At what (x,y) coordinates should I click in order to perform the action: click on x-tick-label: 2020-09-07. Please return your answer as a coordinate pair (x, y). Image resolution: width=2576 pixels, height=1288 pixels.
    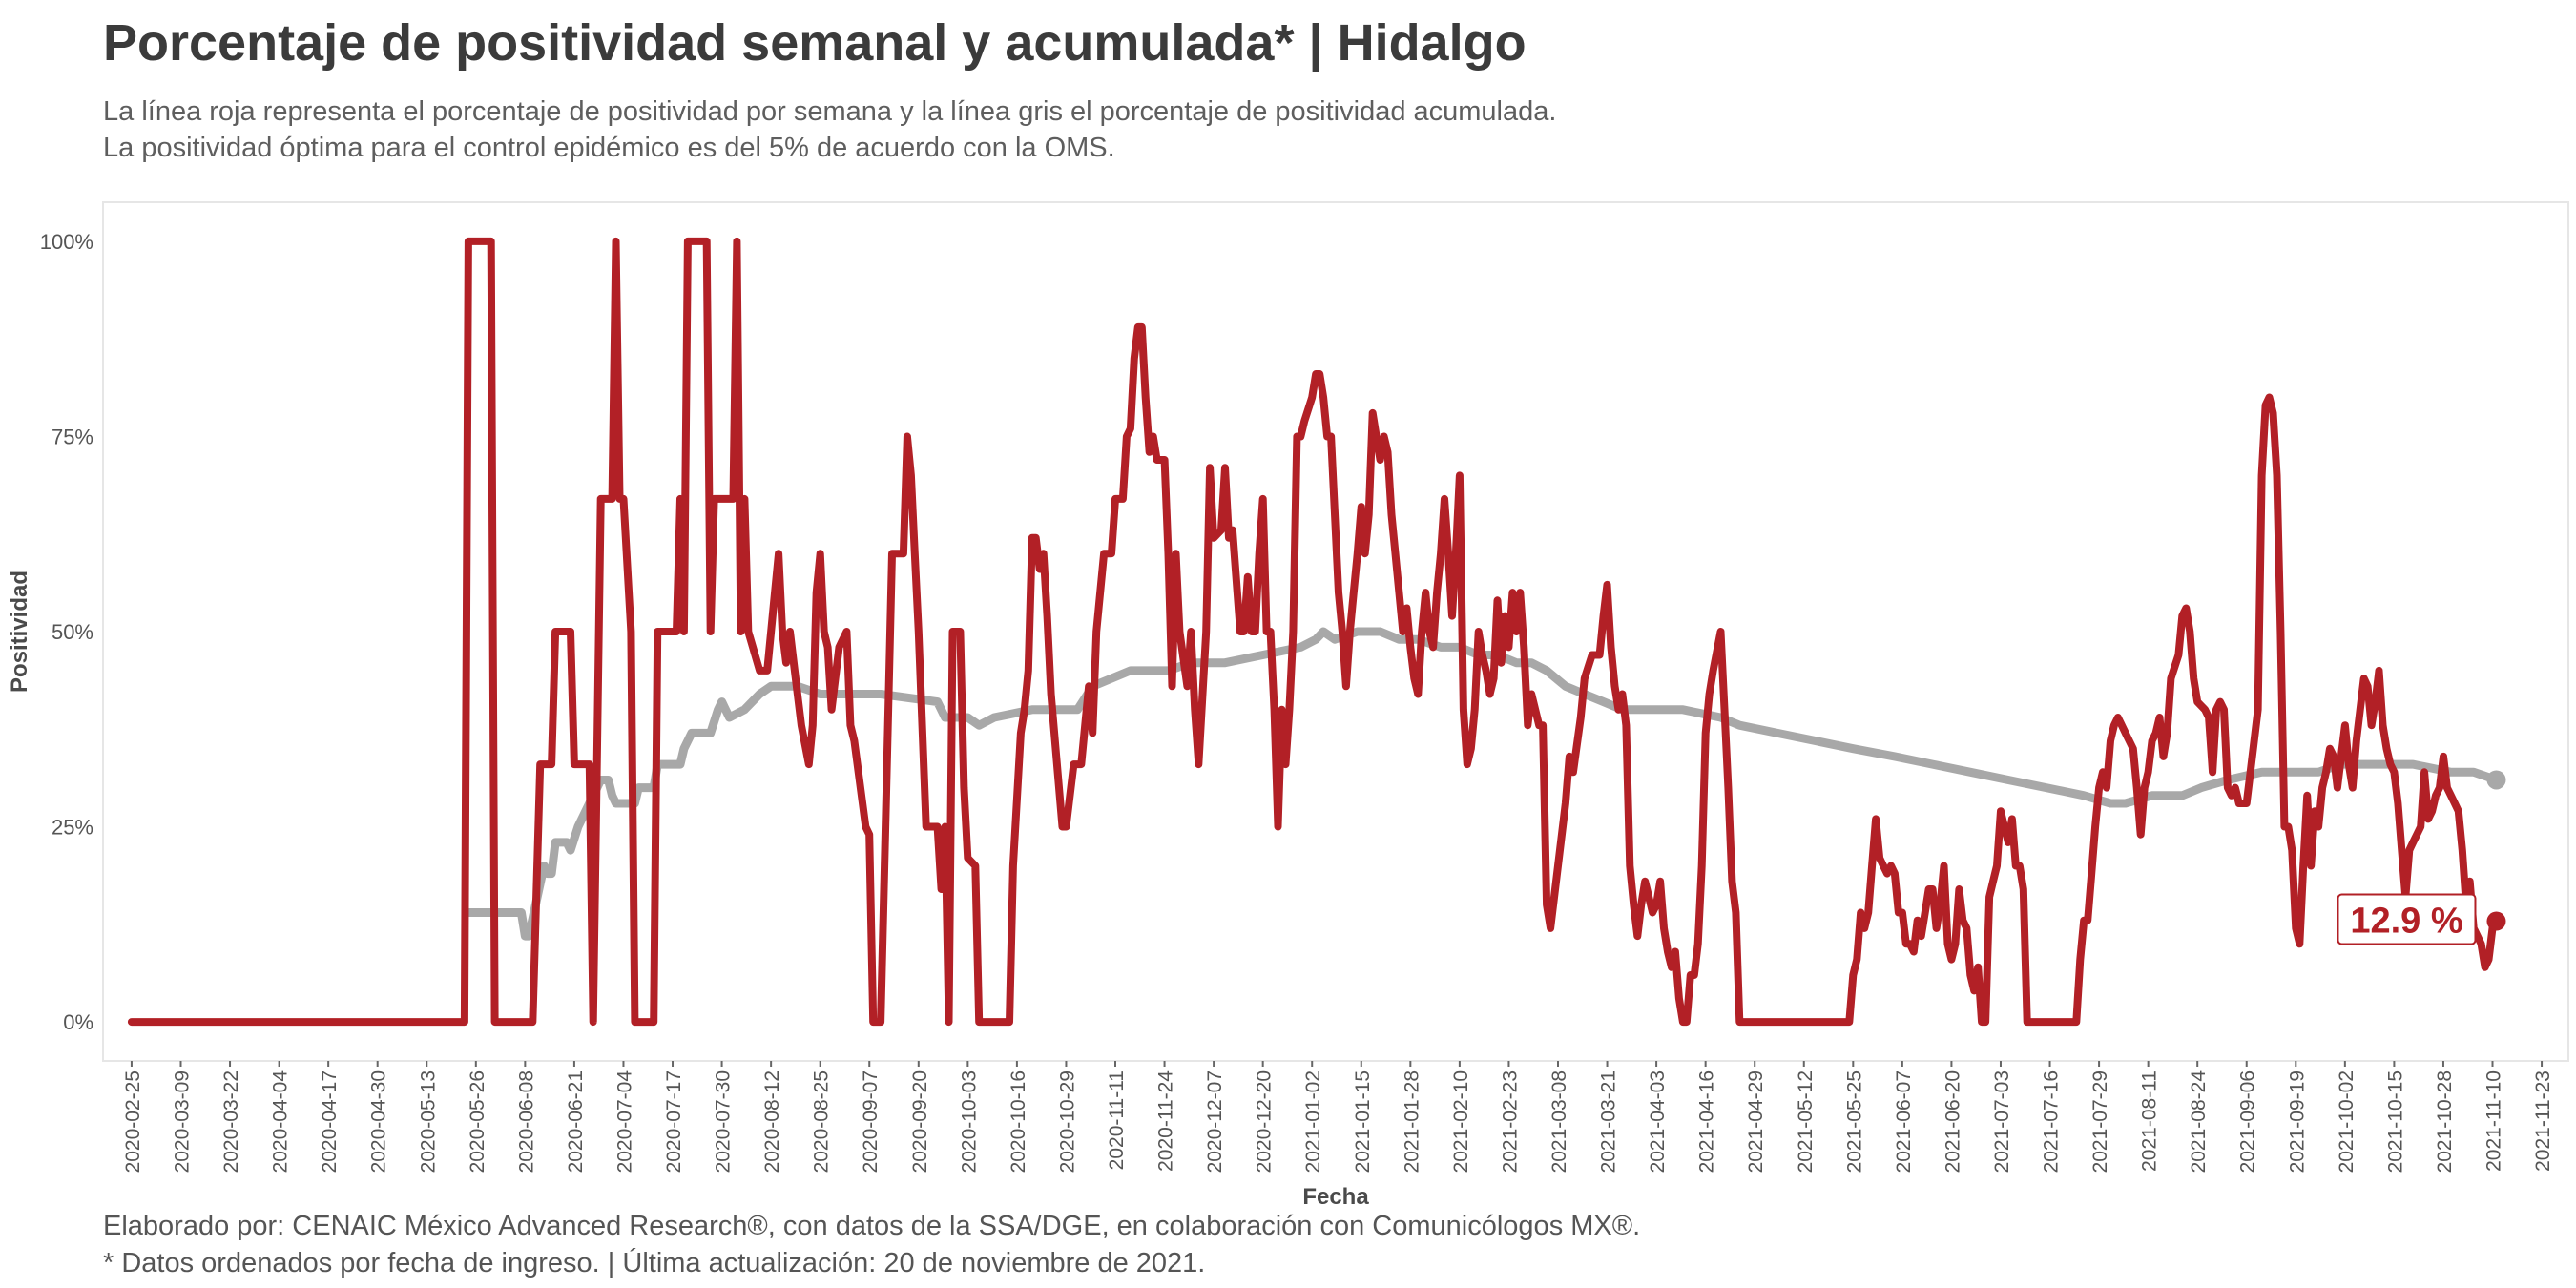
    Looking at the image, I should click on (871, 1121).